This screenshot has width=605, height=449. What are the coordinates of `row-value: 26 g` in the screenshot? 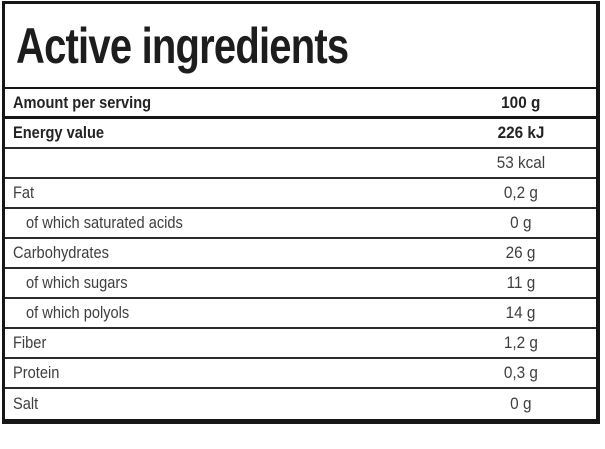 It's located at (521, 252).